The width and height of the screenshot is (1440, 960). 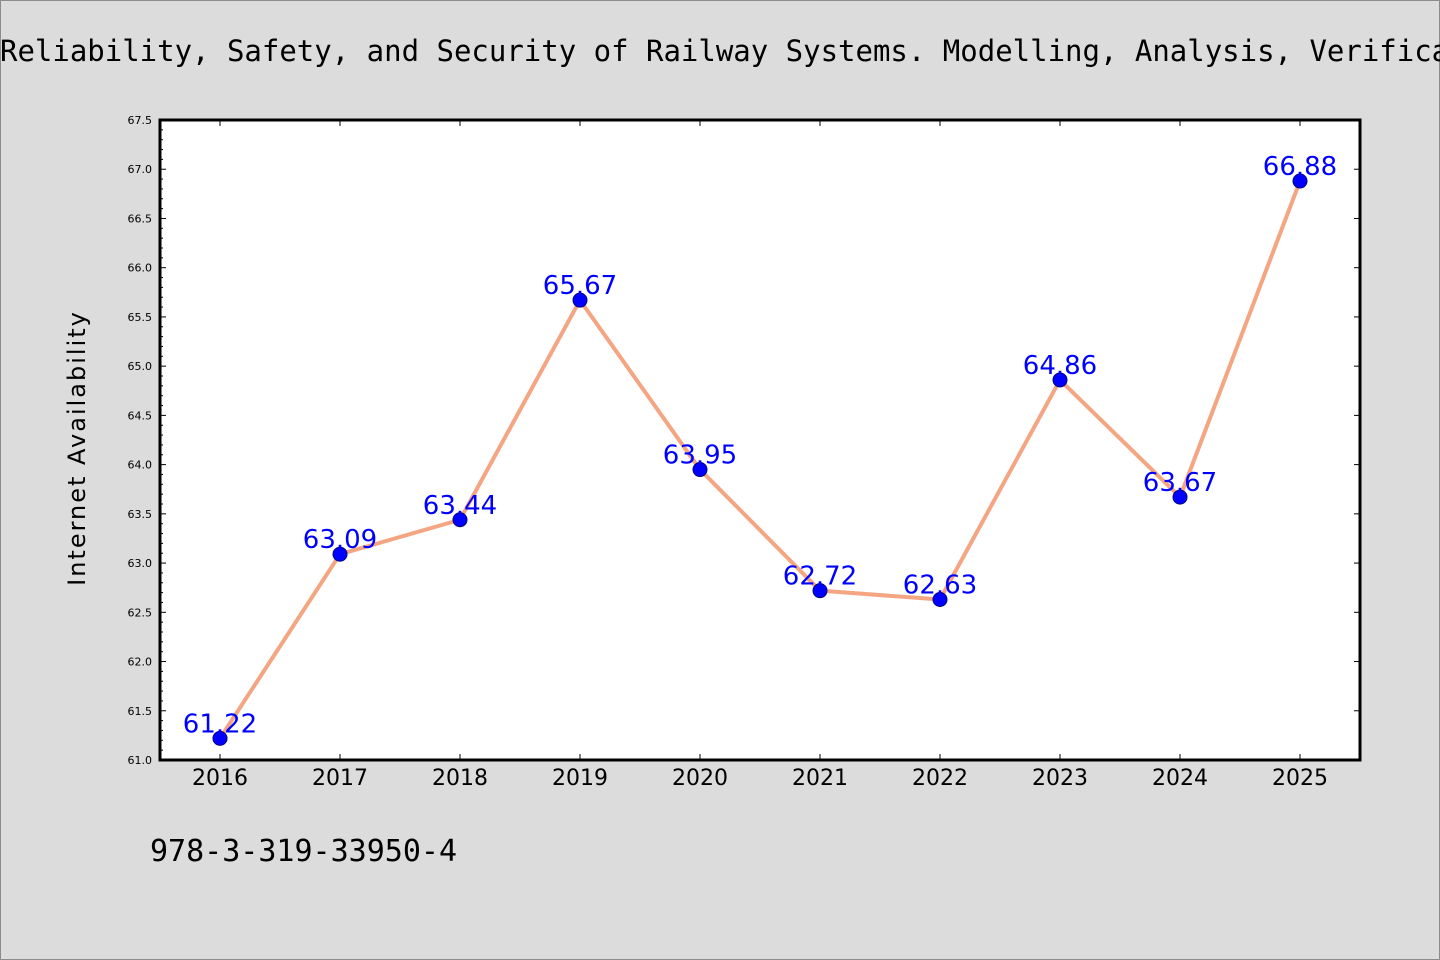 What do you see at coordinates (340, 778) in the screenshot?
I see `x-tick-label: 2017` at bounding box center [340, 778].